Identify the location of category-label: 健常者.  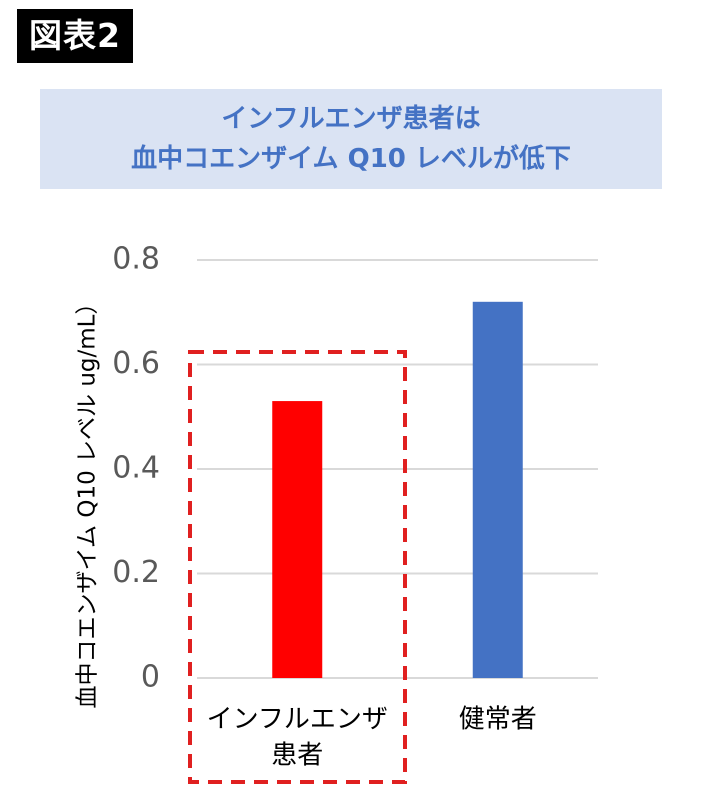
(498, 720).